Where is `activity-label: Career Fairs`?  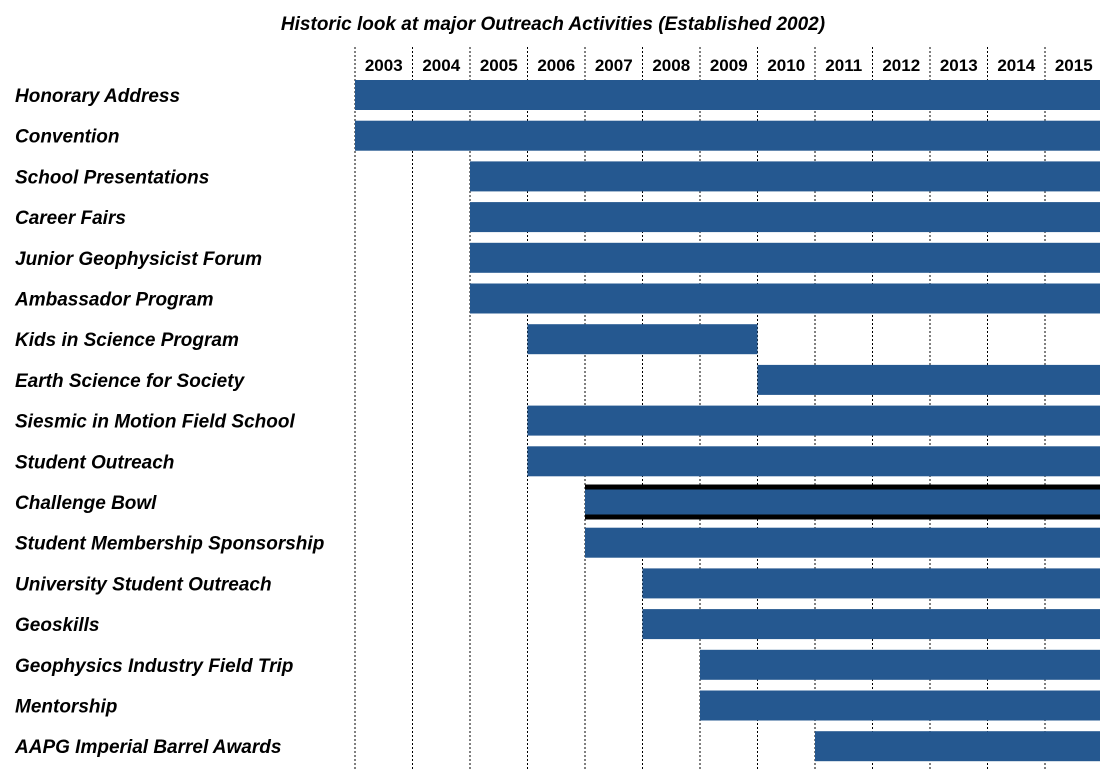
activity-label: Career Fairs is located at coordinates (70, 218).